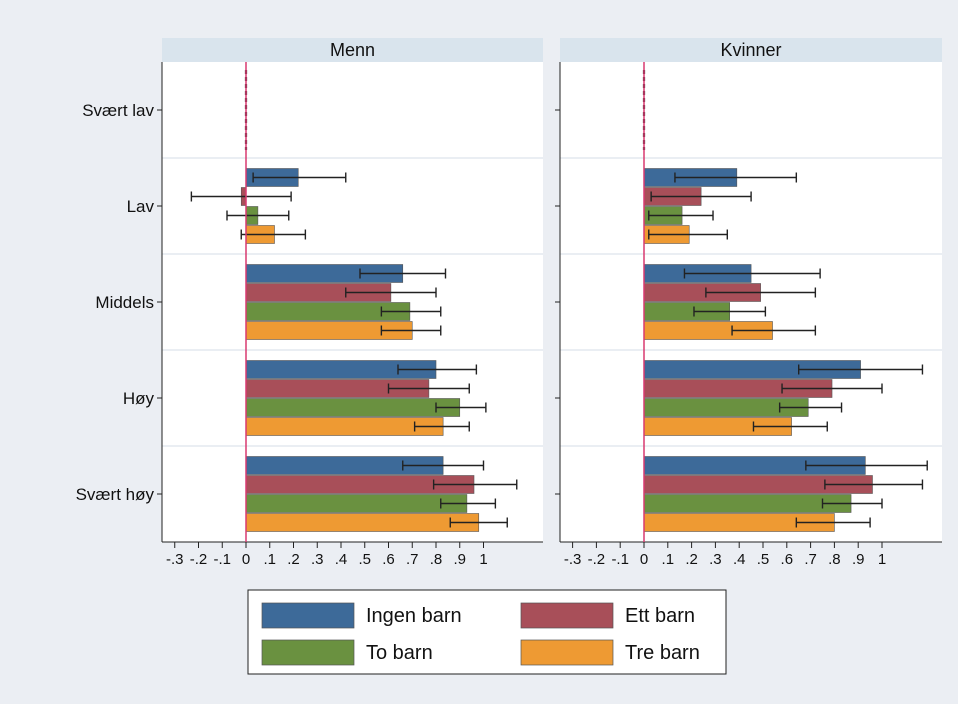 This screenshot has width=958, height=704. I want to click on legend-label-tre-barn: Tre barn, so click(662, 653).